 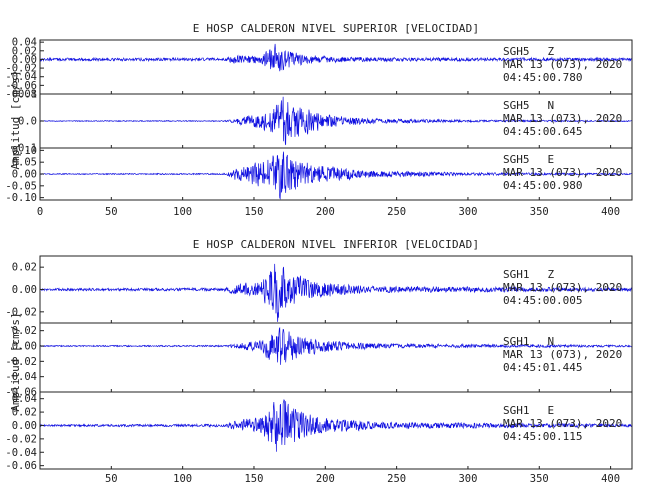 I want to click on start-time: 04:45:00.980, so click(x=542, y=185).